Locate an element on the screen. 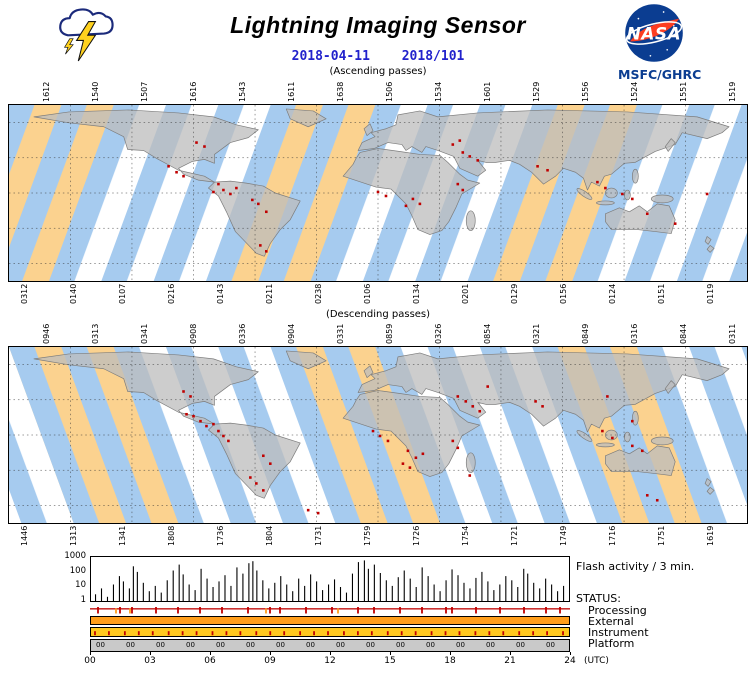  ascending-caption: (Ascending passes) is located at coordinates (378, 71).